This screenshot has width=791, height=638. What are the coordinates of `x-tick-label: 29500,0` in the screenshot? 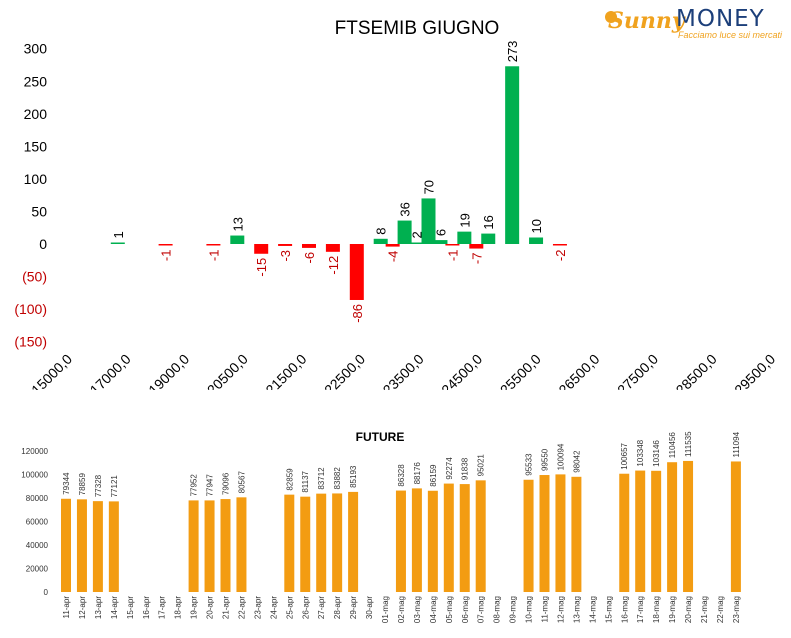 It's located at (754, 370).